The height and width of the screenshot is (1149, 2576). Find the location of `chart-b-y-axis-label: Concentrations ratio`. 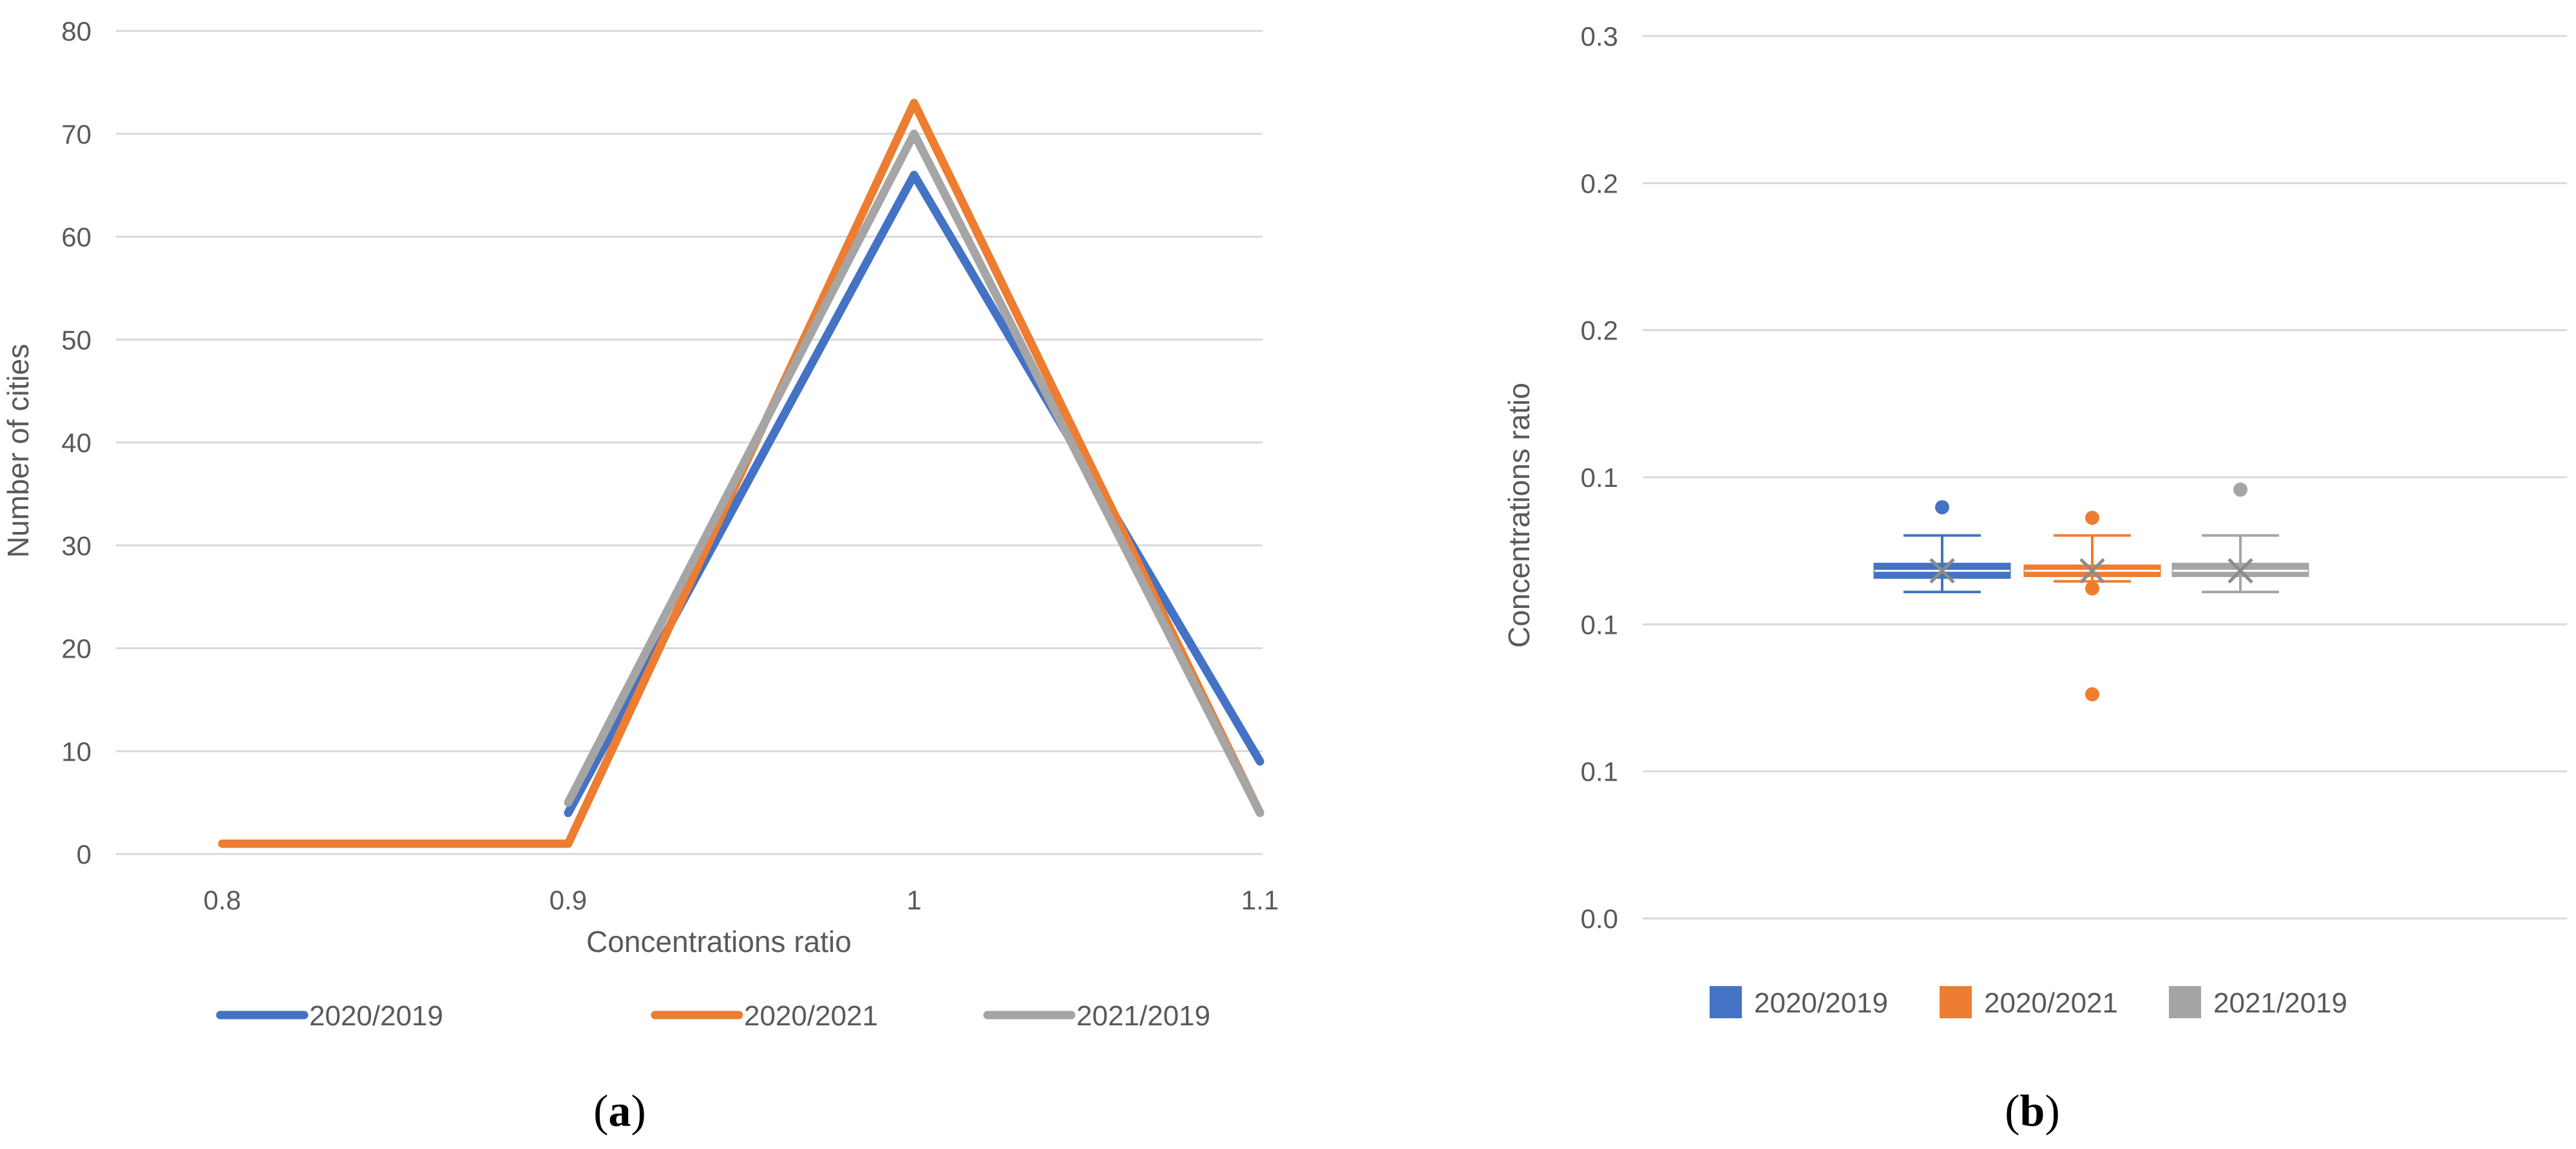

chart-b-y-axis-label: Concentrations ratio is located at coordinates (1519, 515).